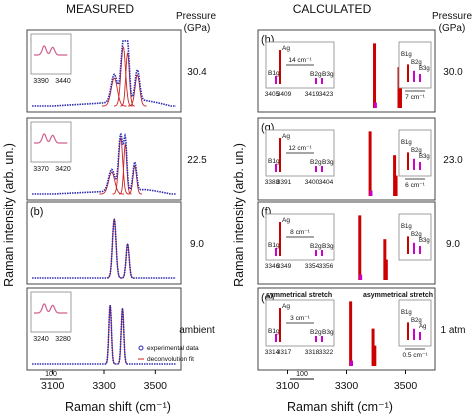 The height and width of the screenshot is (416, 474). I want to click on calculated-pressure-unit: (GPa), so click(452, 28).